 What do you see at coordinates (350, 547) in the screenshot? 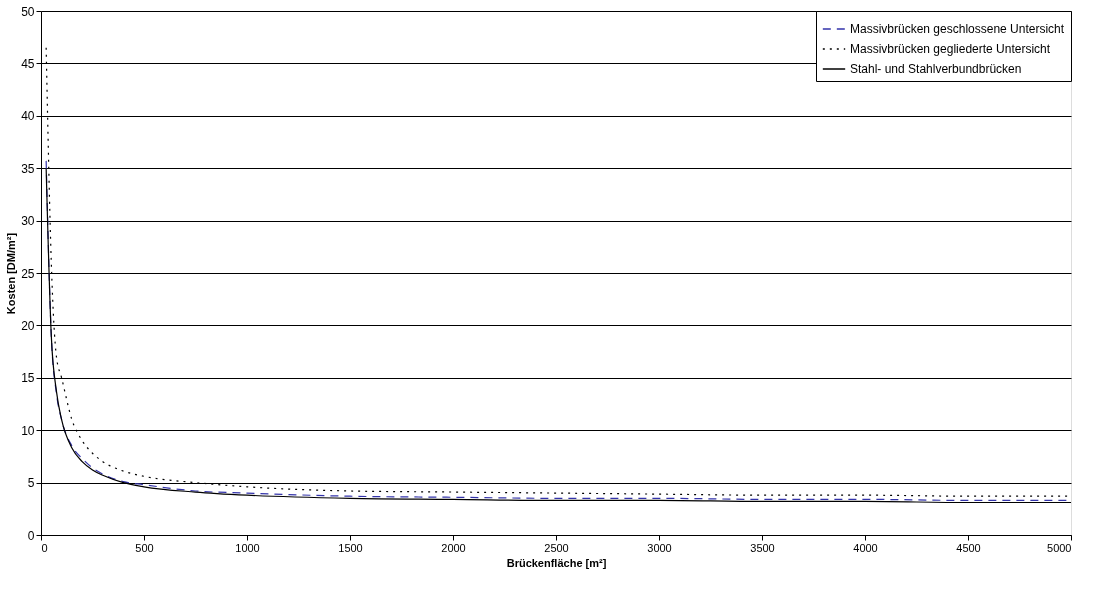
I see `x-tick-label: 1500` at bounding box center [350, 547].